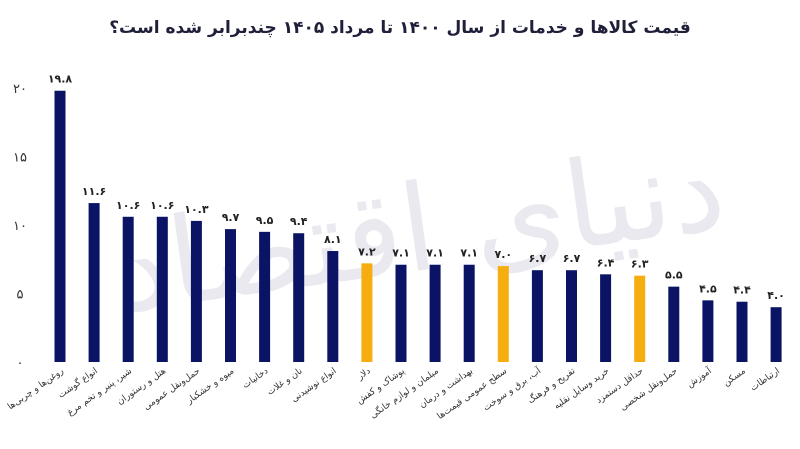  Describe the element at coordinates (367, 251) in the screenshot. I see `data-label: ۷.۲` at that location.